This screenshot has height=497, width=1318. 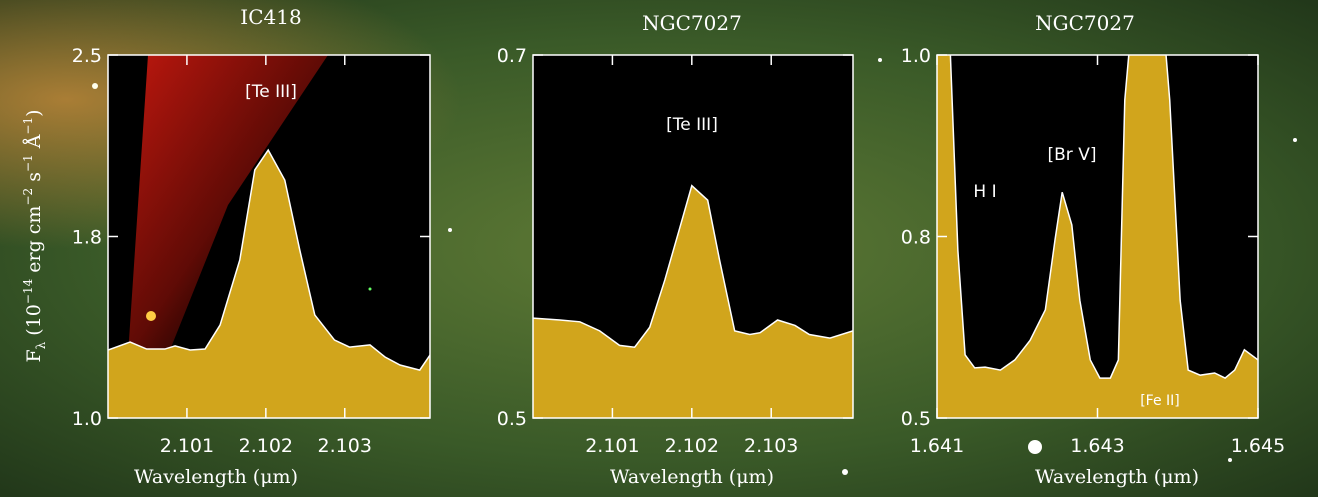 What do you see at coordinates (1072, 155) in the screenshot?
I see `line-annotation: [Br V]` at bounding box center [1072, 155].